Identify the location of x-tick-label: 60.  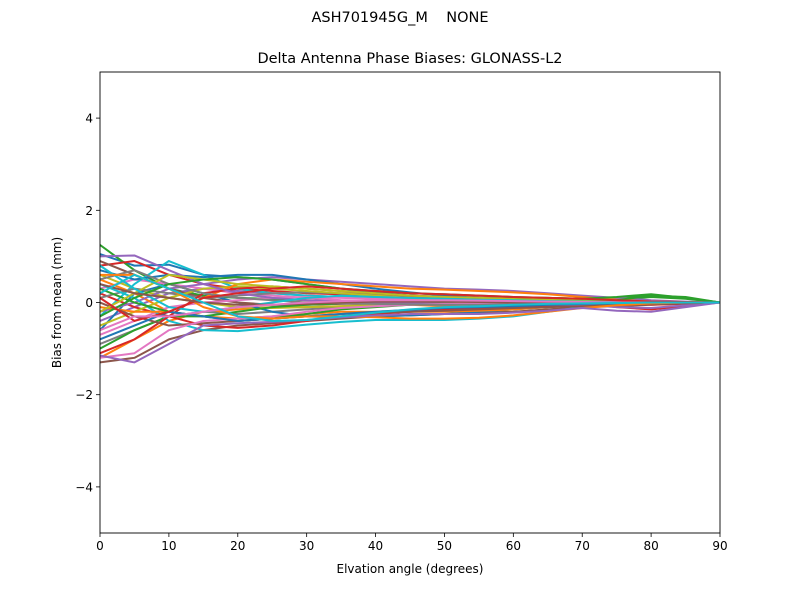
(513, 546).